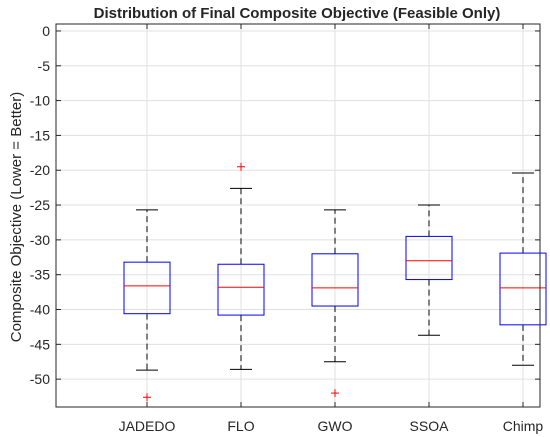 Image resolution: width=550 pixels, height=437 pixels. What do you see at coordinates (240, 426) in the screenshot?
I see `x-tick-label: FLO` at bounding box center [240, 426].